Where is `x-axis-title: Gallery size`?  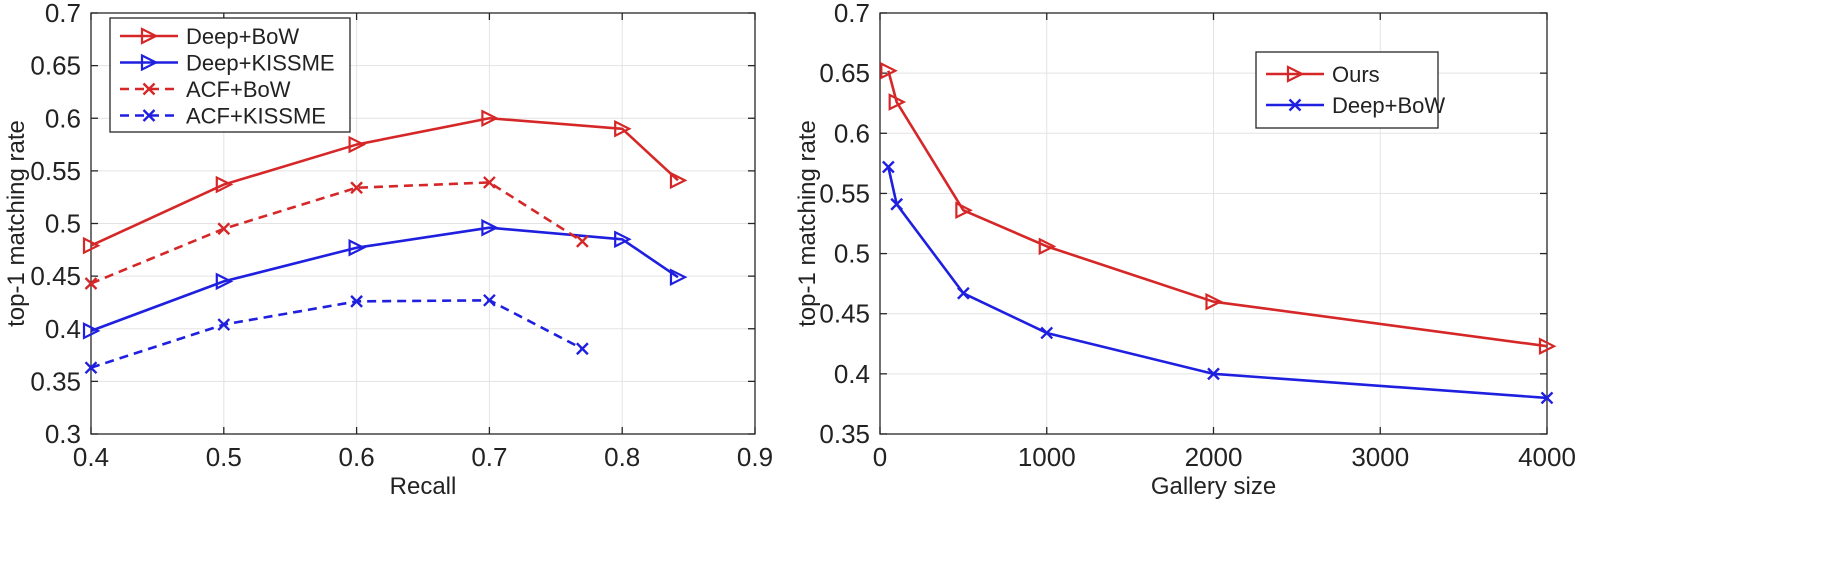
x-axis-title: Gallery size is located at coordinates (1213, 486).